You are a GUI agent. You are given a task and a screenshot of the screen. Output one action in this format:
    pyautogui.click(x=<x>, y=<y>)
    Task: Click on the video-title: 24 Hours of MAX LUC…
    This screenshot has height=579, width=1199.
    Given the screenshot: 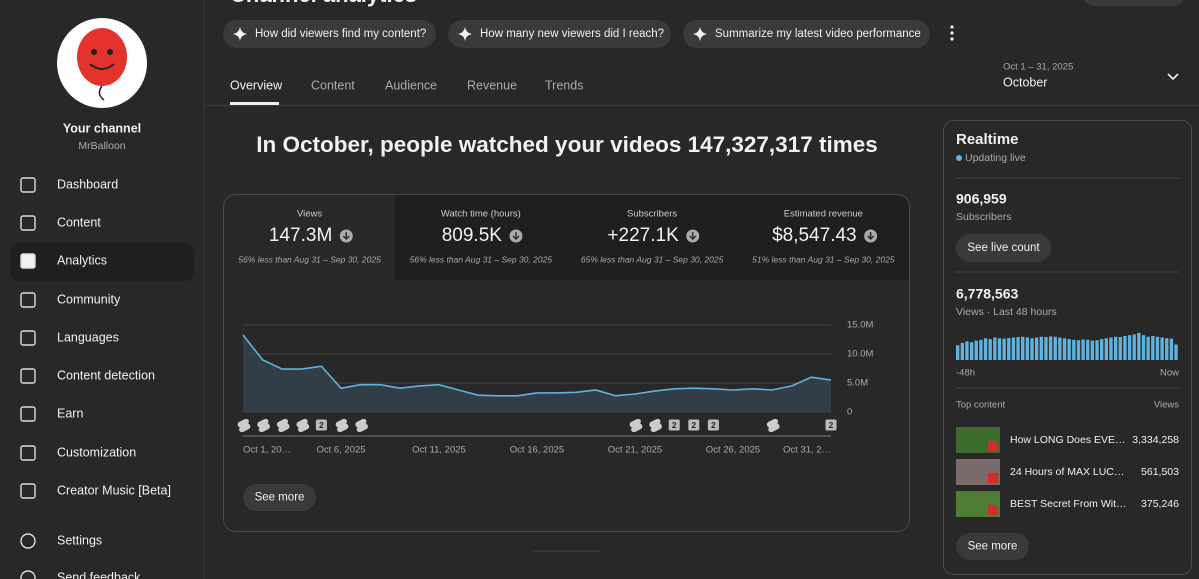 What is the action you would take?
    pyautogui.click(x=1067, y=472)
    